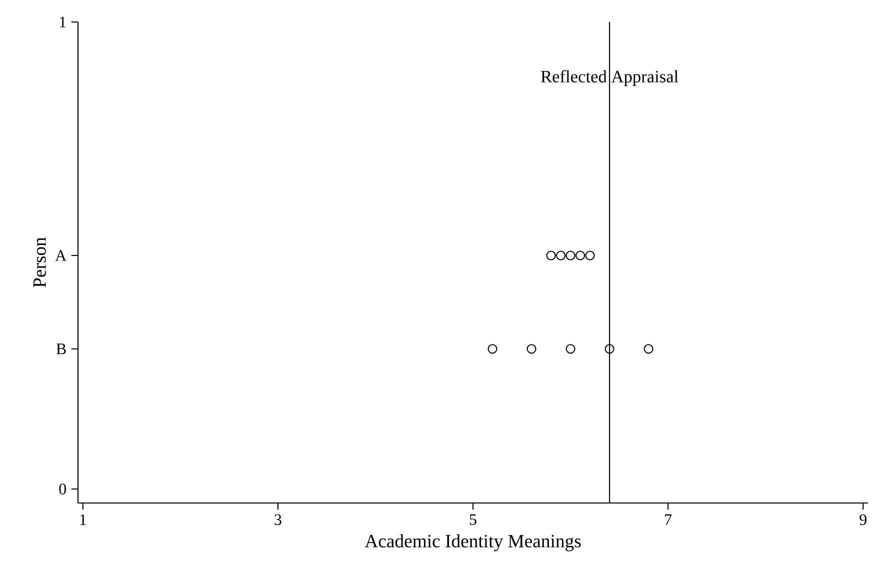 Image resolution: width=872 pixels, height=569 pixels. I want to click on x-tick-label: 3, so click(278, 520).